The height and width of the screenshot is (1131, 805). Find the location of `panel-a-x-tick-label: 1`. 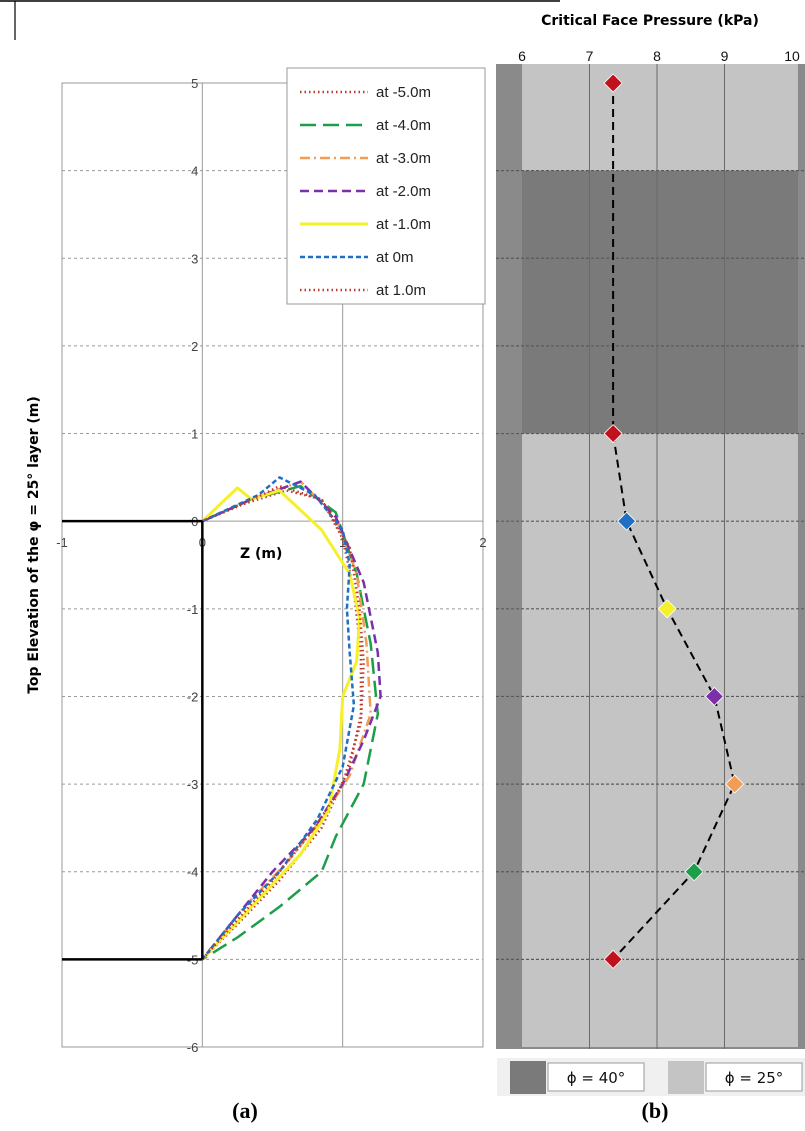

panel-a-x-tick-label: 1 is located at coordinates (342, 542).